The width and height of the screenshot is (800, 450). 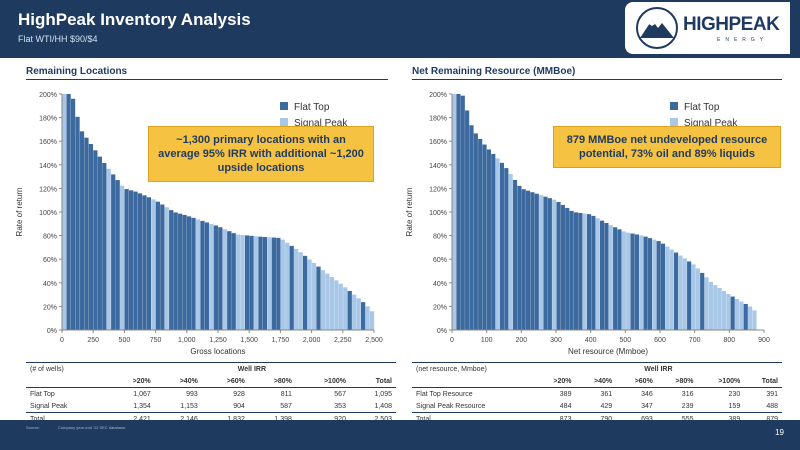 What do you see at coordinates (50, 307) in the screenshot?
I see `y-tick-label: 20%` at bounding box center [50, 307].